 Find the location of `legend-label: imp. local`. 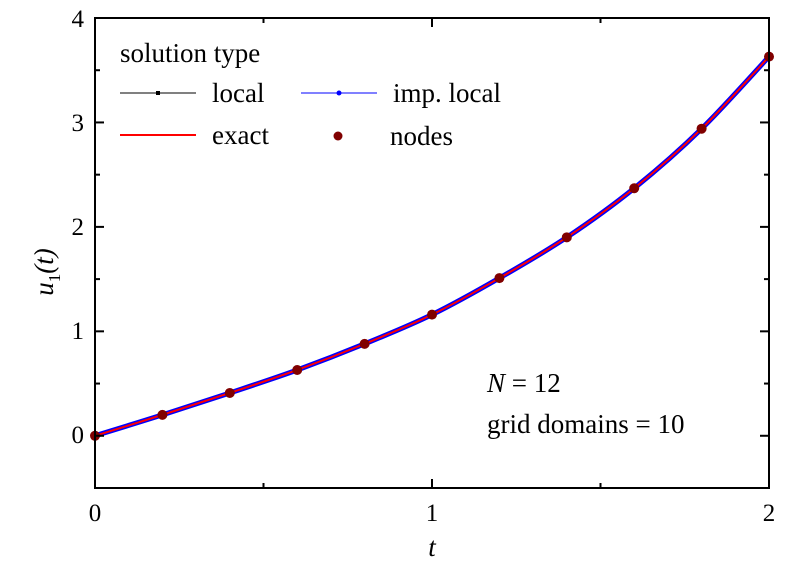

legend-label: imp. local is located at coordinates (447, 93).